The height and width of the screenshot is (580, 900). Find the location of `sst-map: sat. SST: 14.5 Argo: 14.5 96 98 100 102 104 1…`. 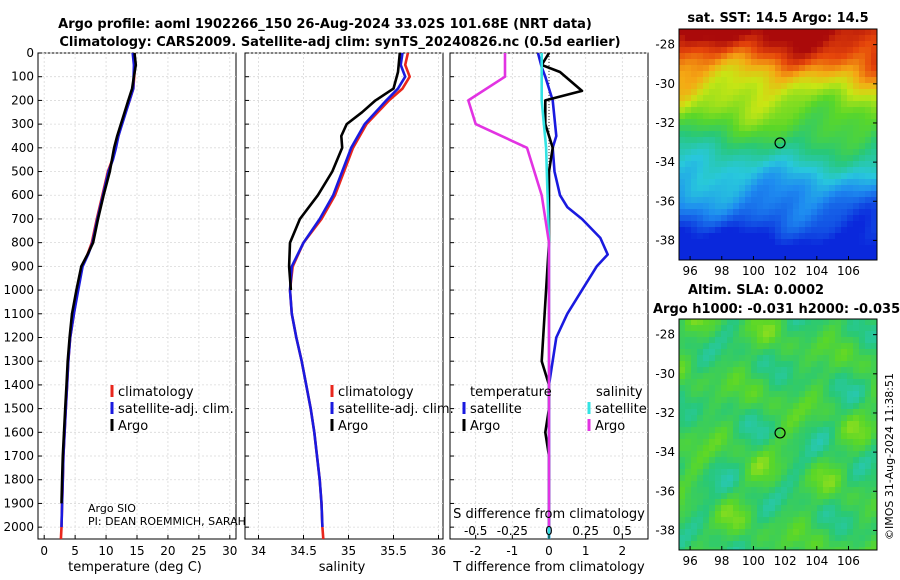

sst-map: sat. SST: 14.5 Argo: 14.5 96 98 100 102 104 1… is located at coordinates (766, 144).